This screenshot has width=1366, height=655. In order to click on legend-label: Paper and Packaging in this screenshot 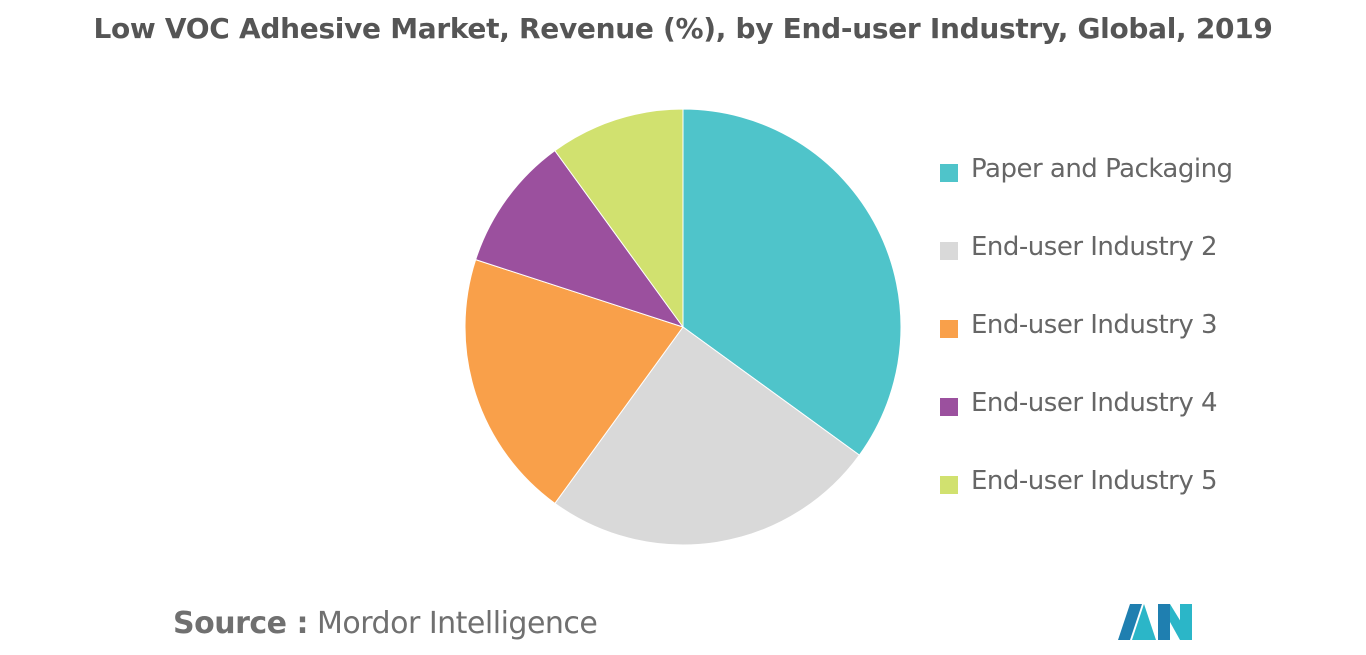, I will do `click(1102, 169)`.